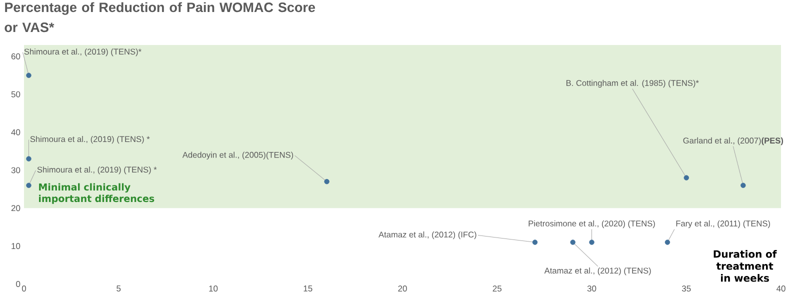 Image resolution: width=800 pixels, height=308 pixels. Describe the element at coordinates (591, 289) in the screenshot. I see `x-tick-label: 30` at that location.